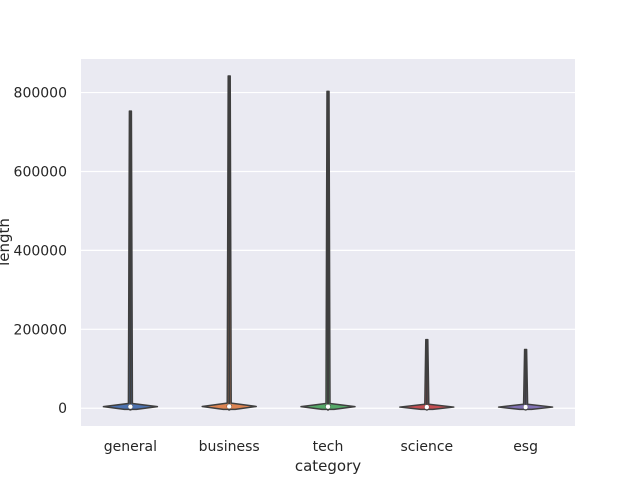 This screenshot has width=640, height=480. Describe the element at coordinates (40, 172) in the screenshot. I see `y-tick-label: 600000` at that location.